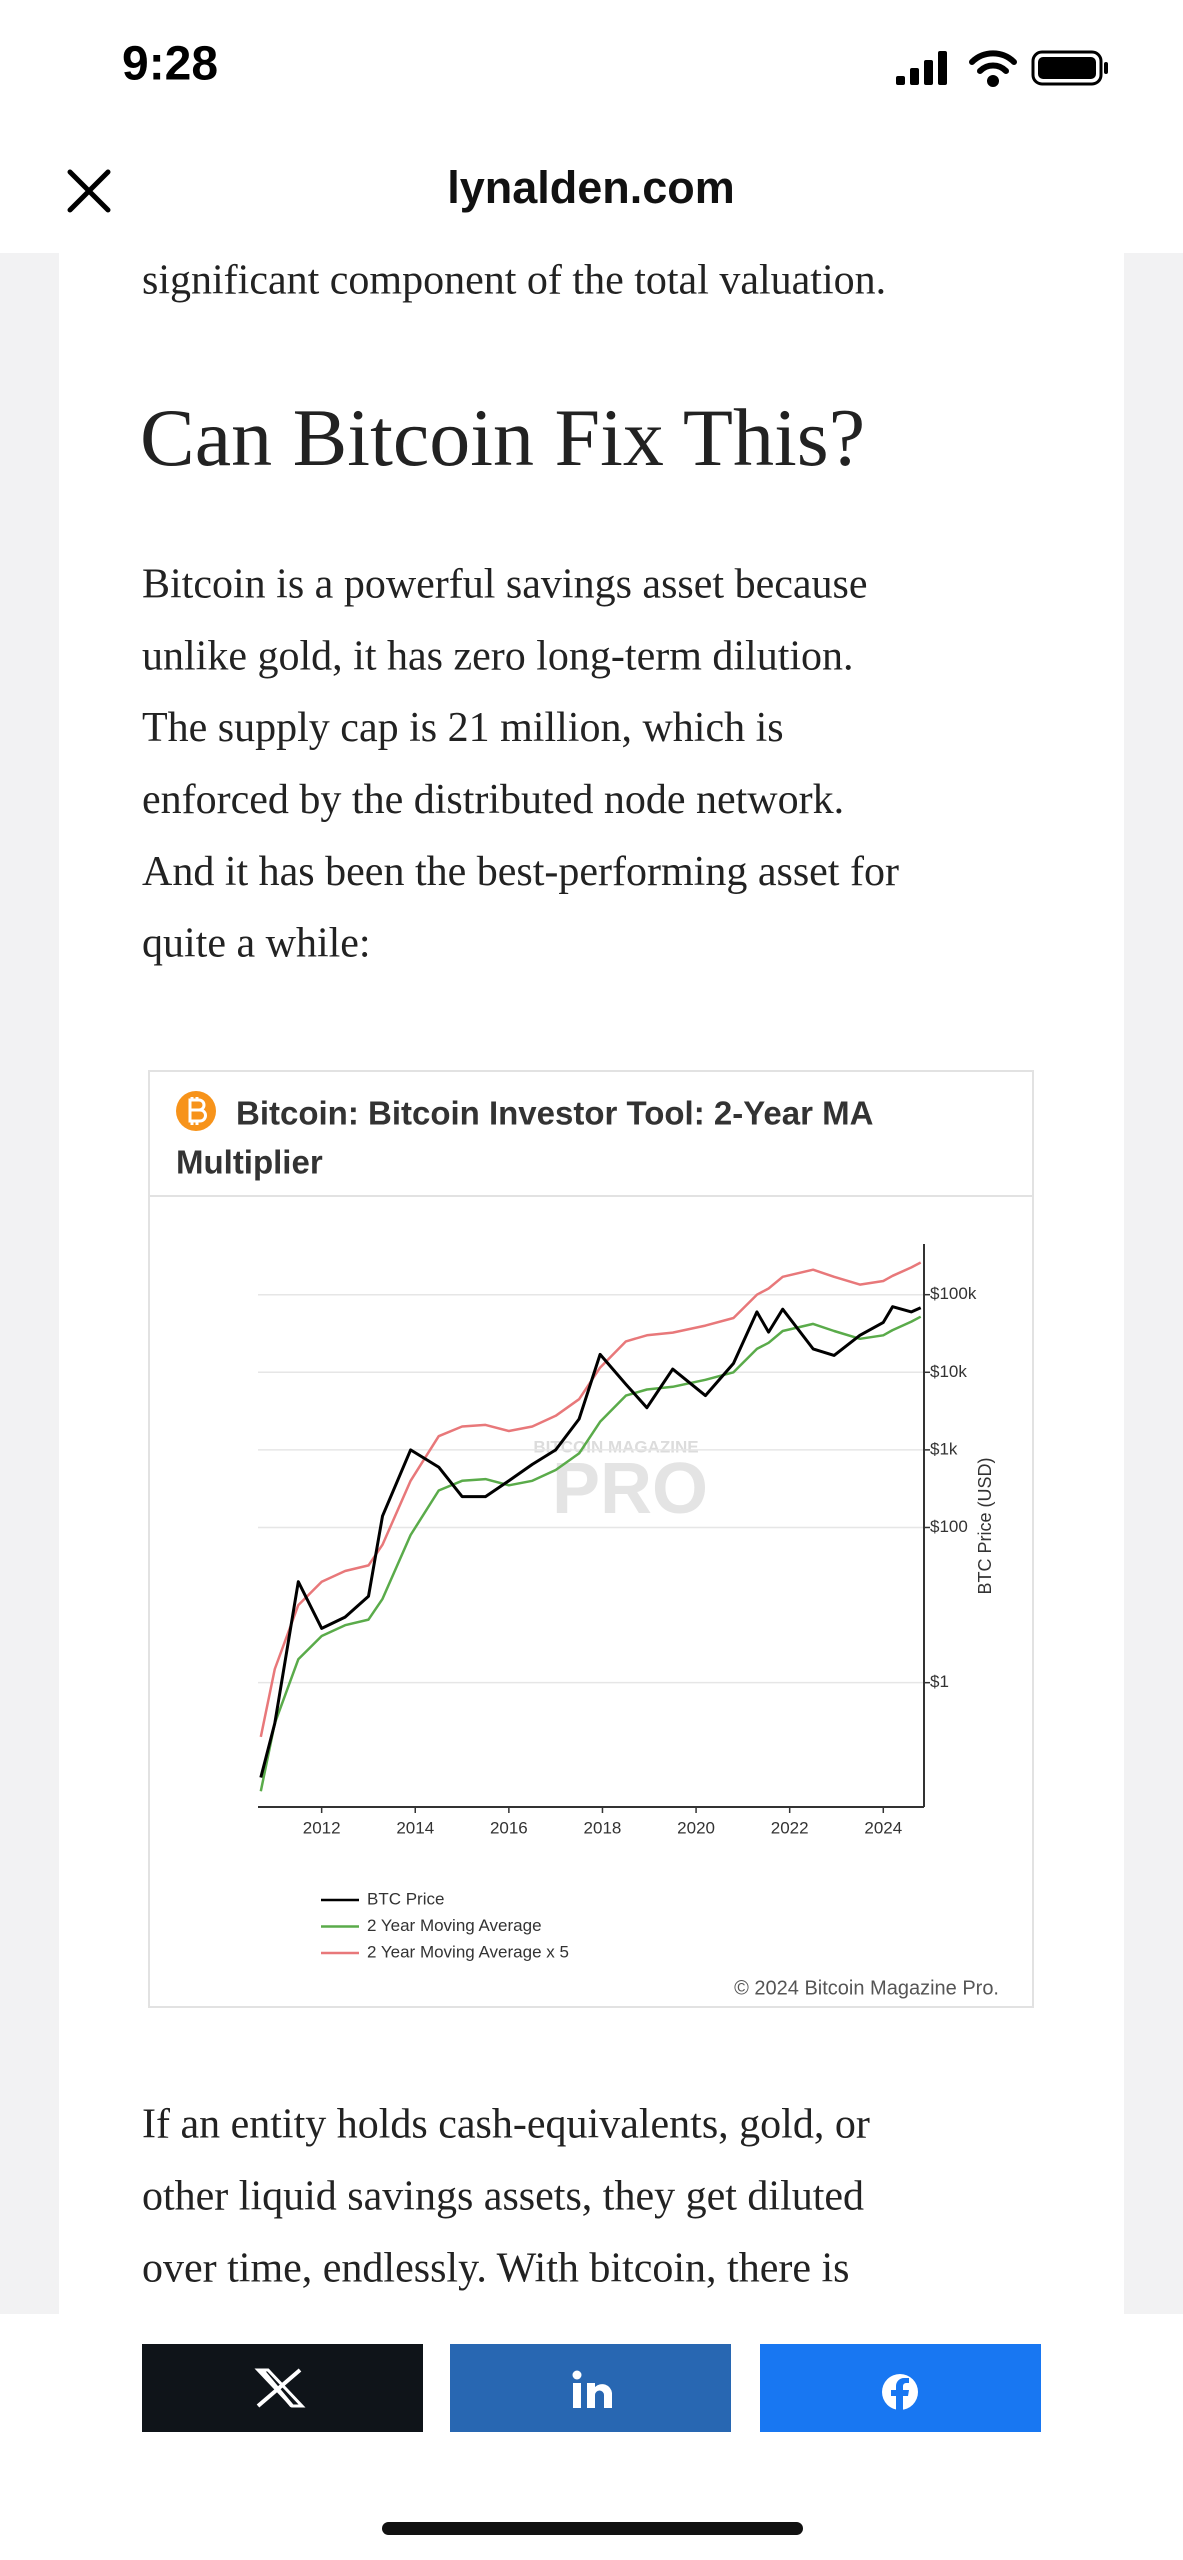 The image size is (1183, 2560). I want to click on x-logo, so click(280, 2388).